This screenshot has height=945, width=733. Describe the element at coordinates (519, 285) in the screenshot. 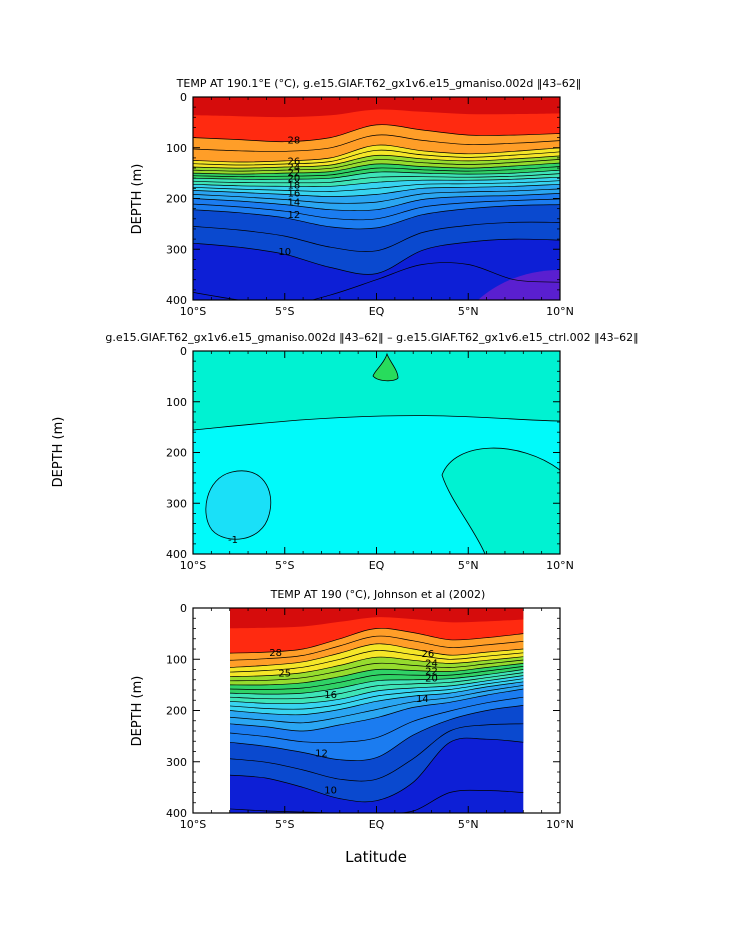

I see `coldest-water-fill` at that location.